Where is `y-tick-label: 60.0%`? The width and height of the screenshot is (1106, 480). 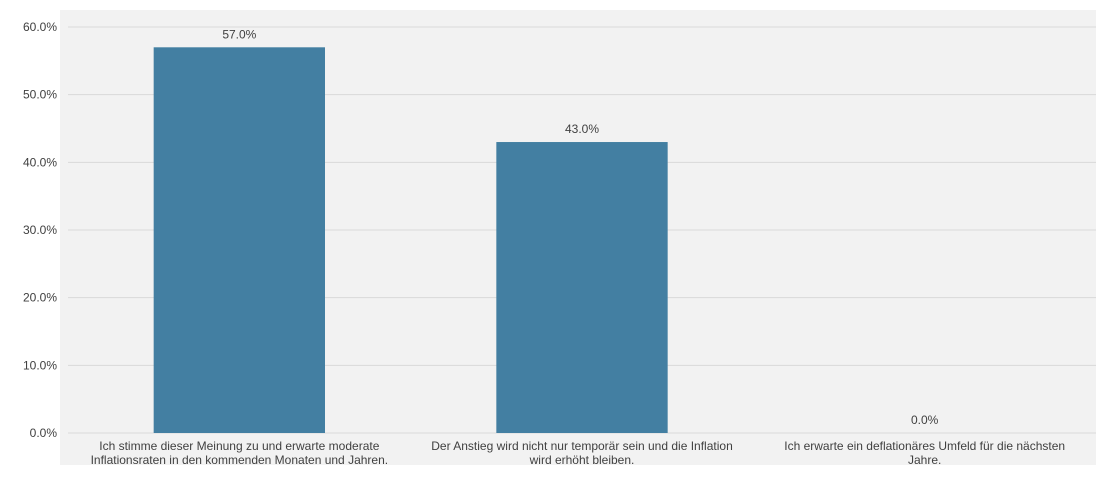
y-tick-label: 60.0% is located at coordinates (40, 27).